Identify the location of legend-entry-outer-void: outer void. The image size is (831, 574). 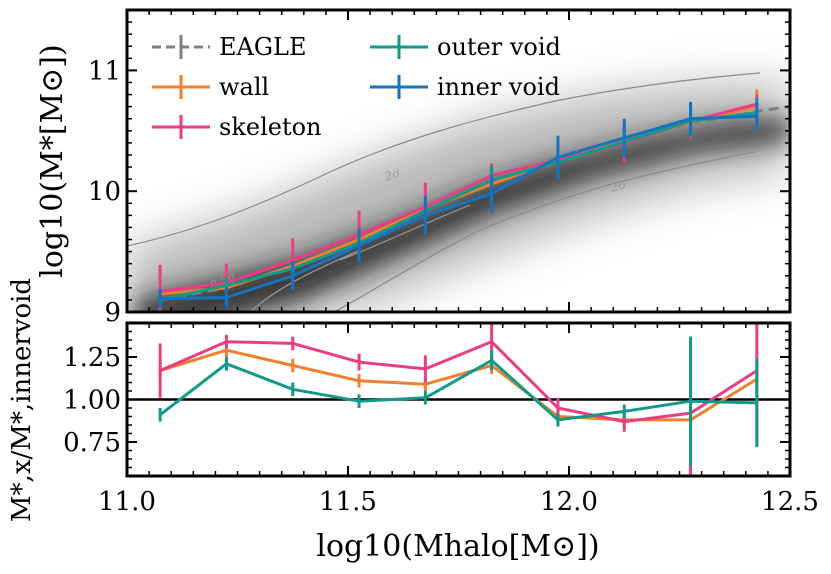
(465, 47).